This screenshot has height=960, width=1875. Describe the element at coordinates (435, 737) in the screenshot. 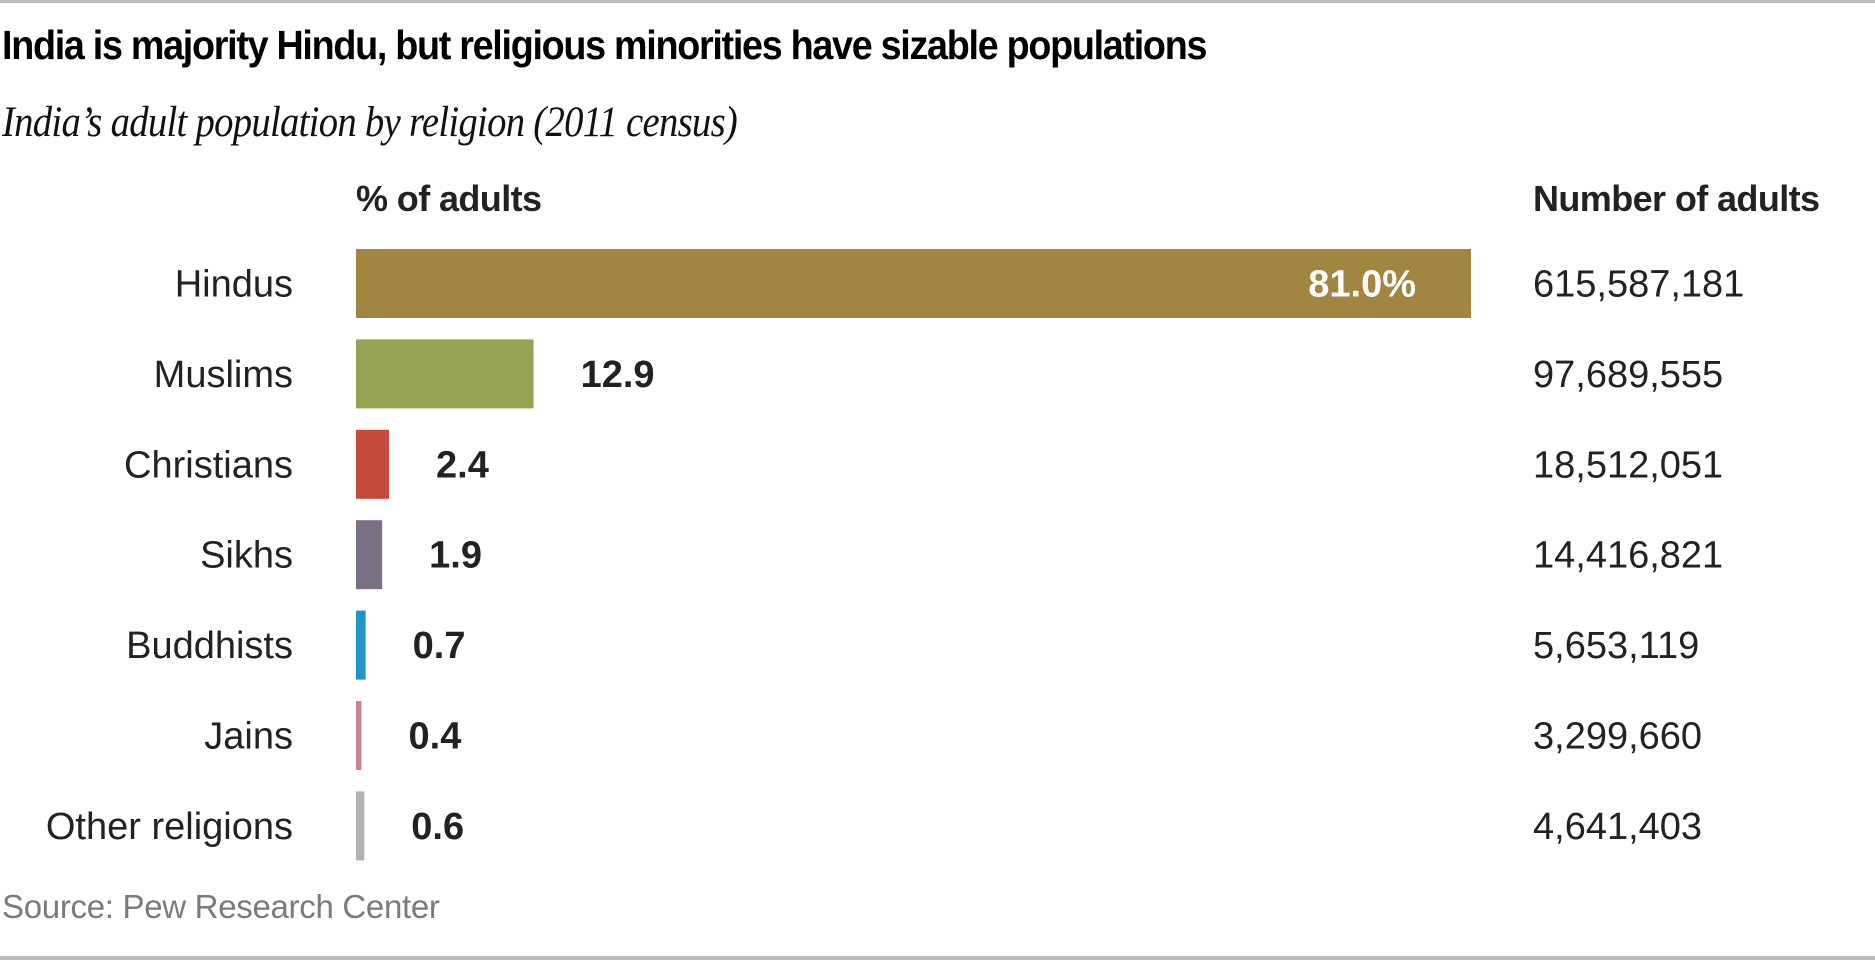

I see `value-label-jains: 0.4` at that location.